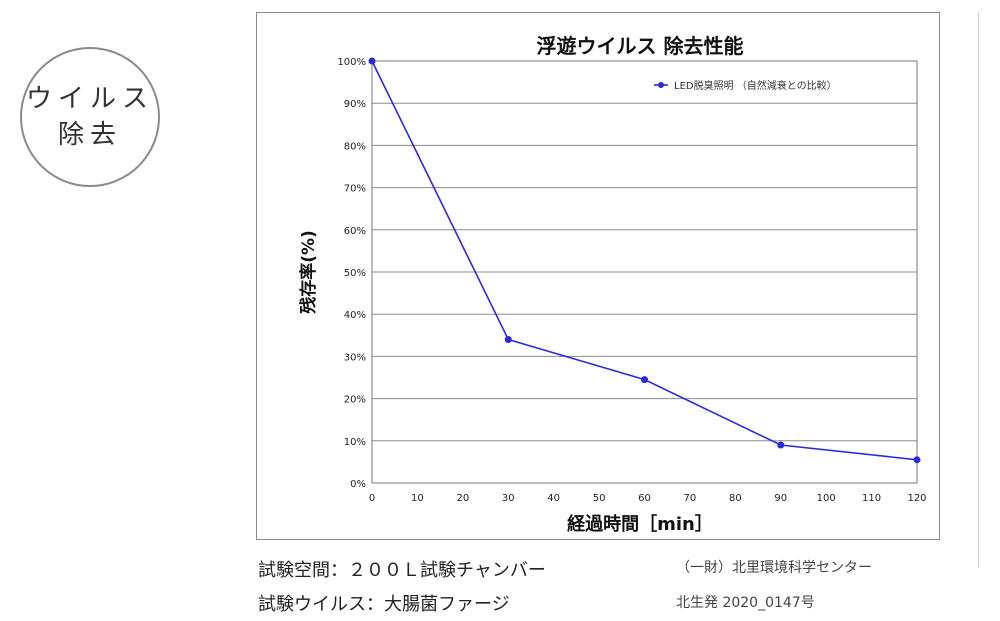 Image resolution: width=1000 pixels, height=621 pixels. Describe the element at coordinates (351, 62) in the screenshot. I see `y-tick-label: 100%` at that location.